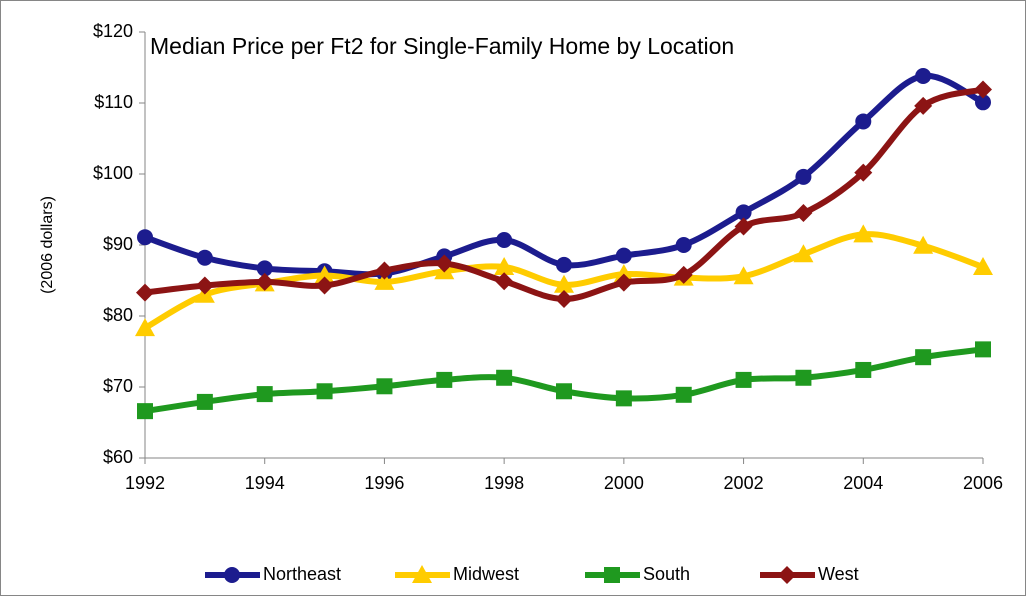  What do you see at coordinates (113, 102) in the screenshot?
I see `y-tick-label: $110` at bounding box center [113, 102].